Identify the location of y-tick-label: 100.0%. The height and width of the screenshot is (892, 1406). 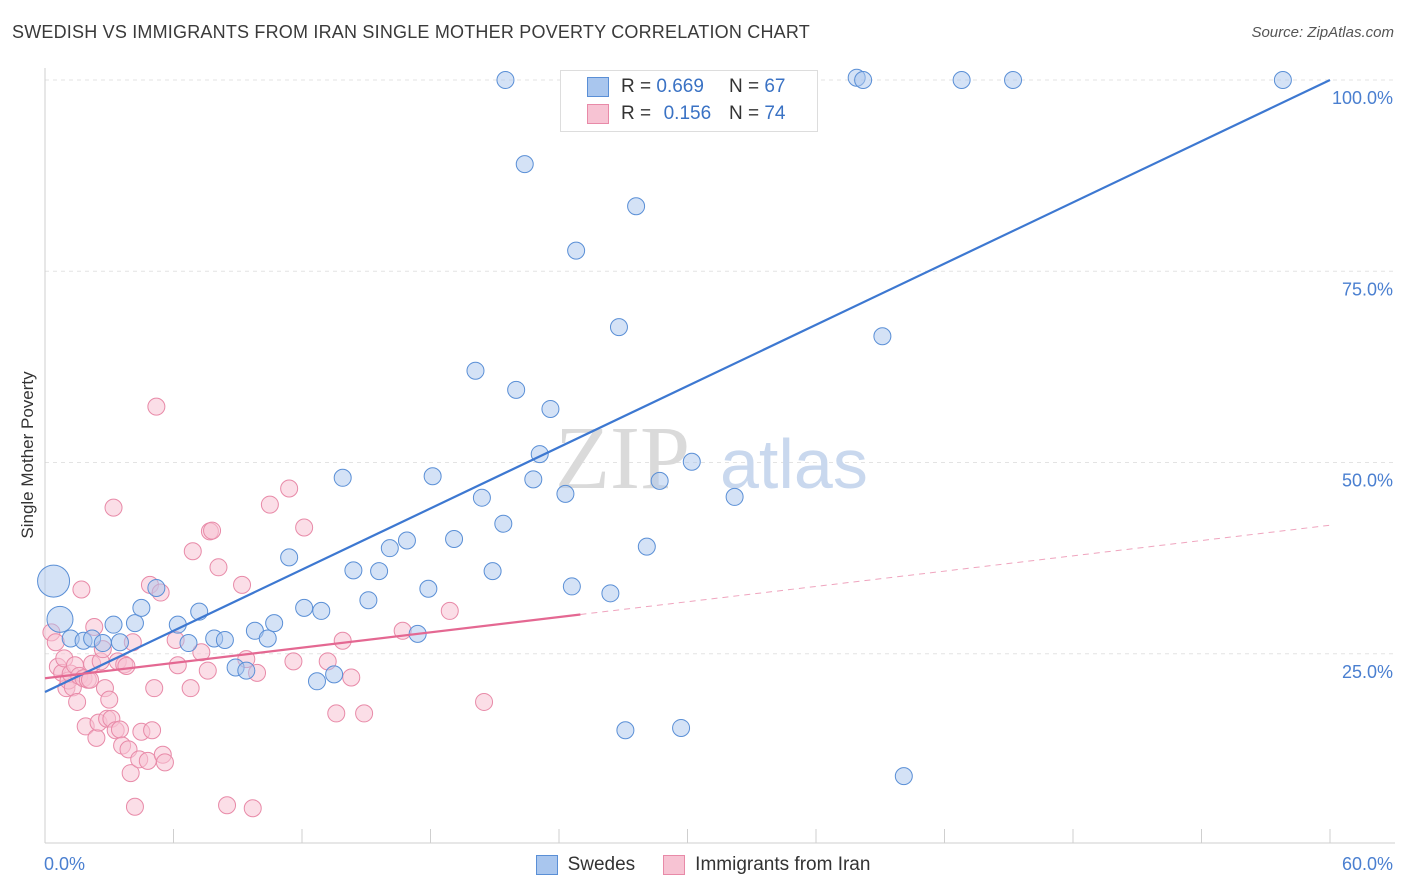
(1362, 98).